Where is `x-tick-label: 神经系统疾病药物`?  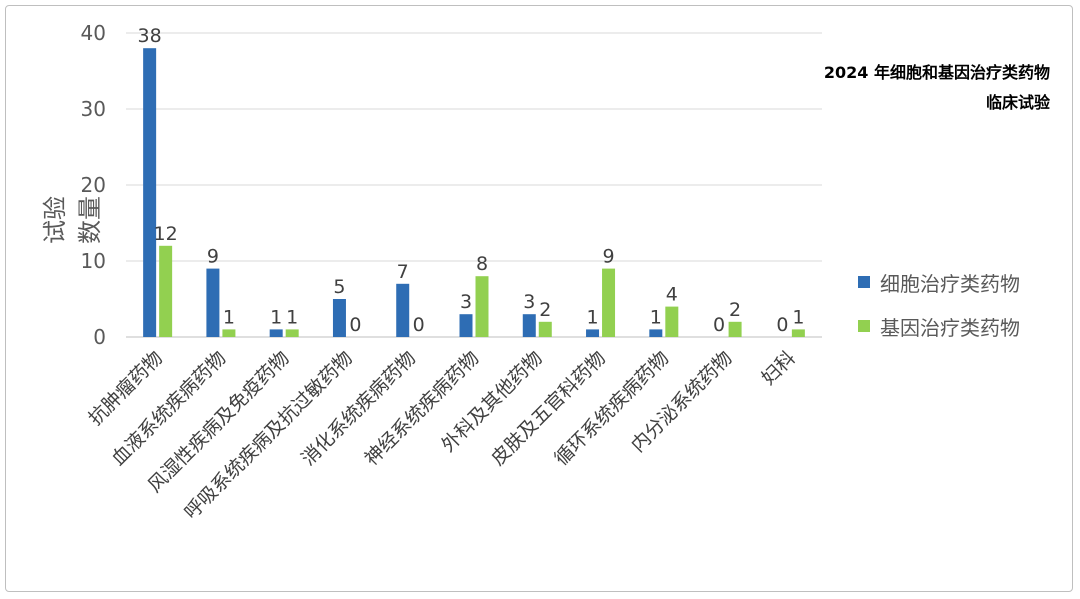 x-tick-label: 神经系统疾病药物 is located at coordinates (421, 408).